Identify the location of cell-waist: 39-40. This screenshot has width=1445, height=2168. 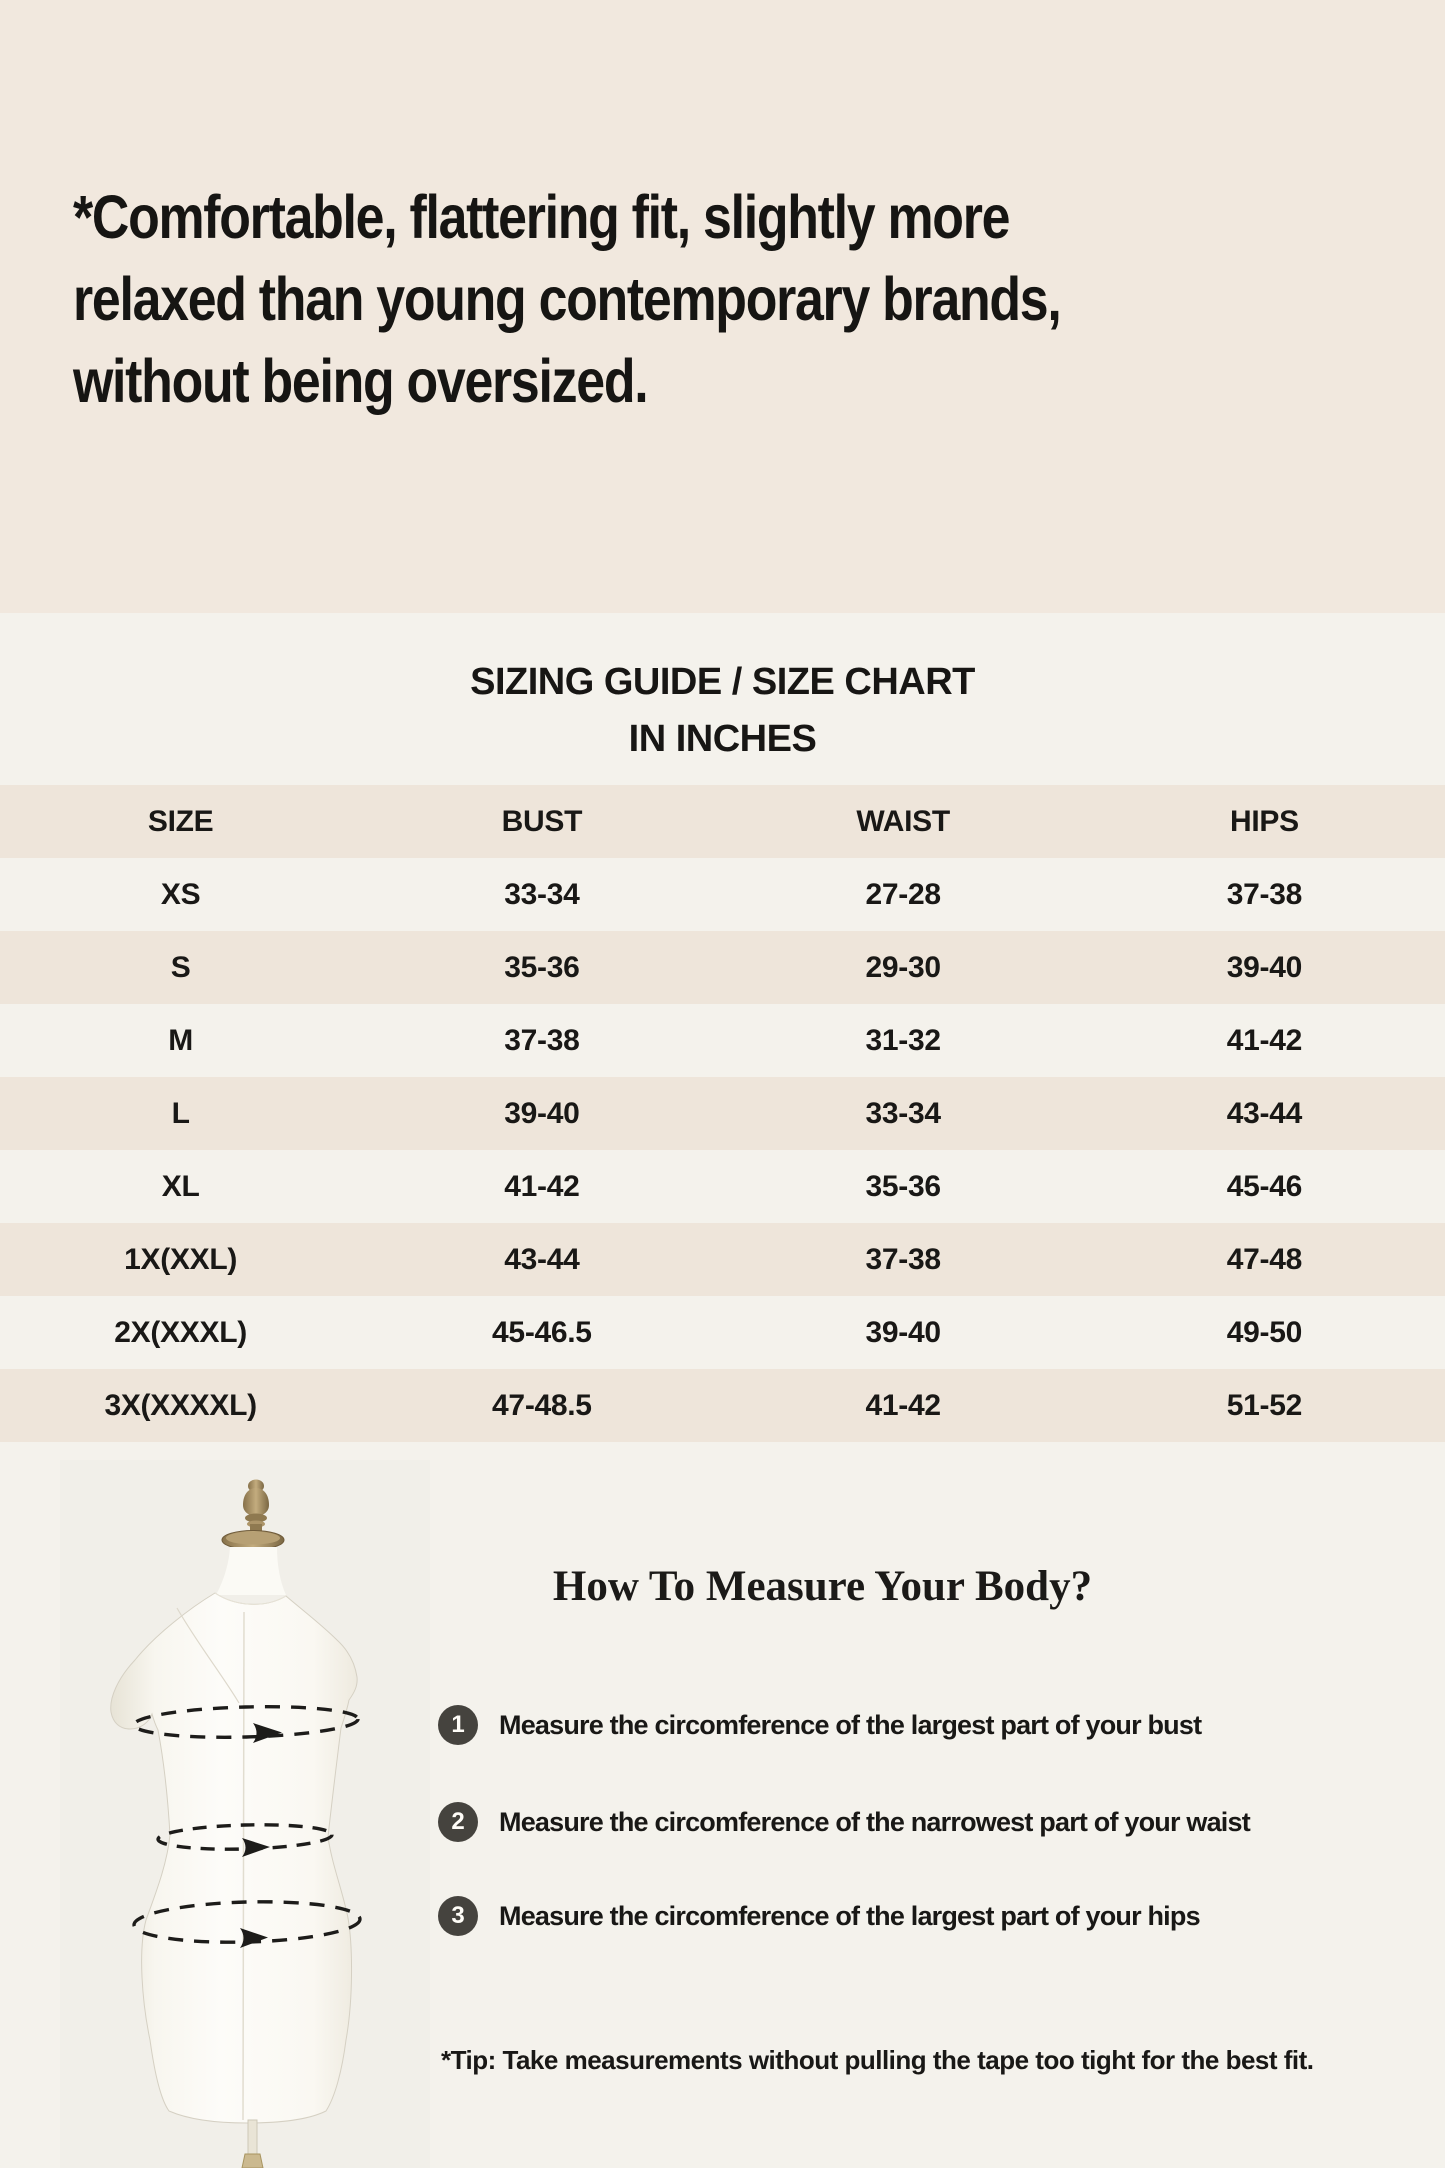
(903, 1332).